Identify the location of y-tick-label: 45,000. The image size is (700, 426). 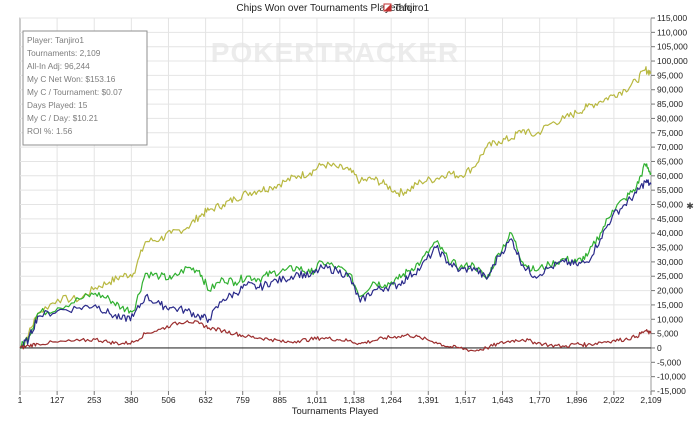
(670, 219).